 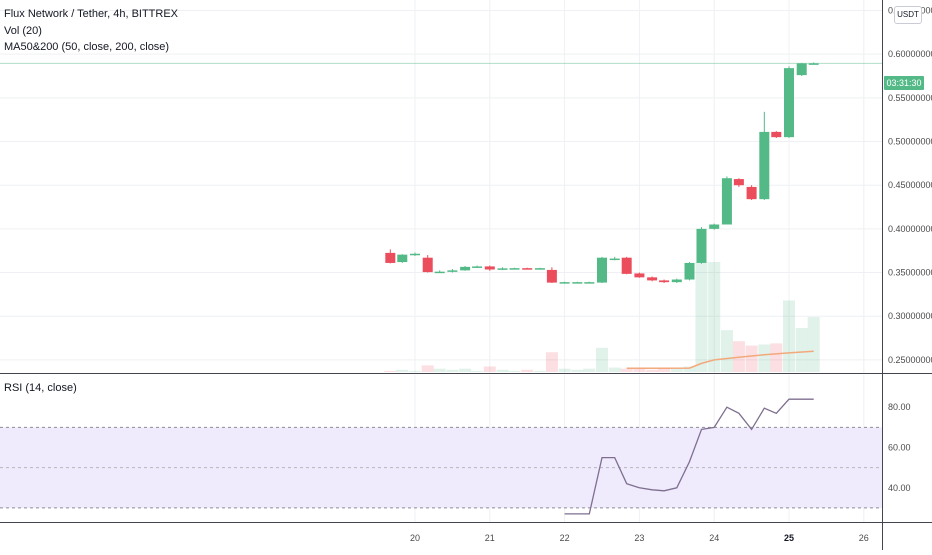 I want to click on ma50-line, so click(x=720, y=360).